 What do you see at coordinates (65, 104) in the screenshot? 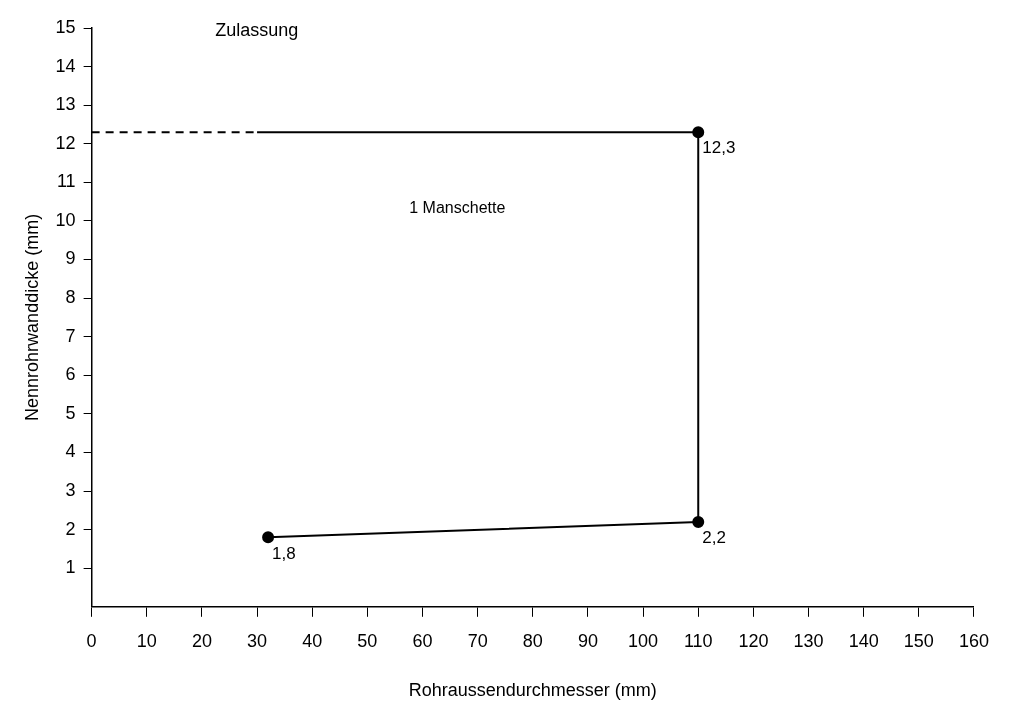
I see `y-tick-label: 13` at bounding box center [65, 104].